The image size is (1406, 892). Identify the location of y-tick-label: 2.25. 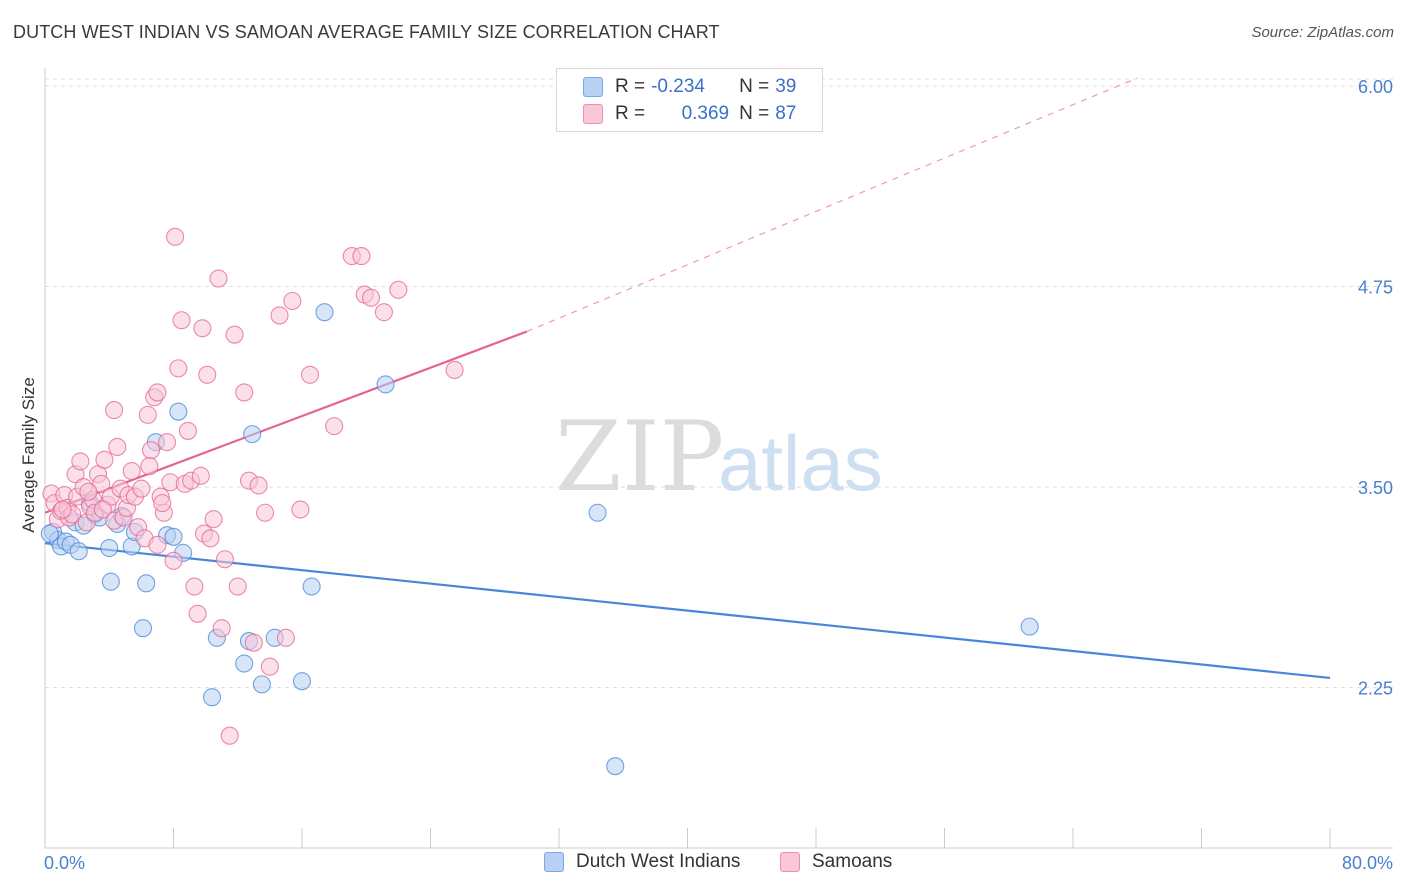
(1375, 689).